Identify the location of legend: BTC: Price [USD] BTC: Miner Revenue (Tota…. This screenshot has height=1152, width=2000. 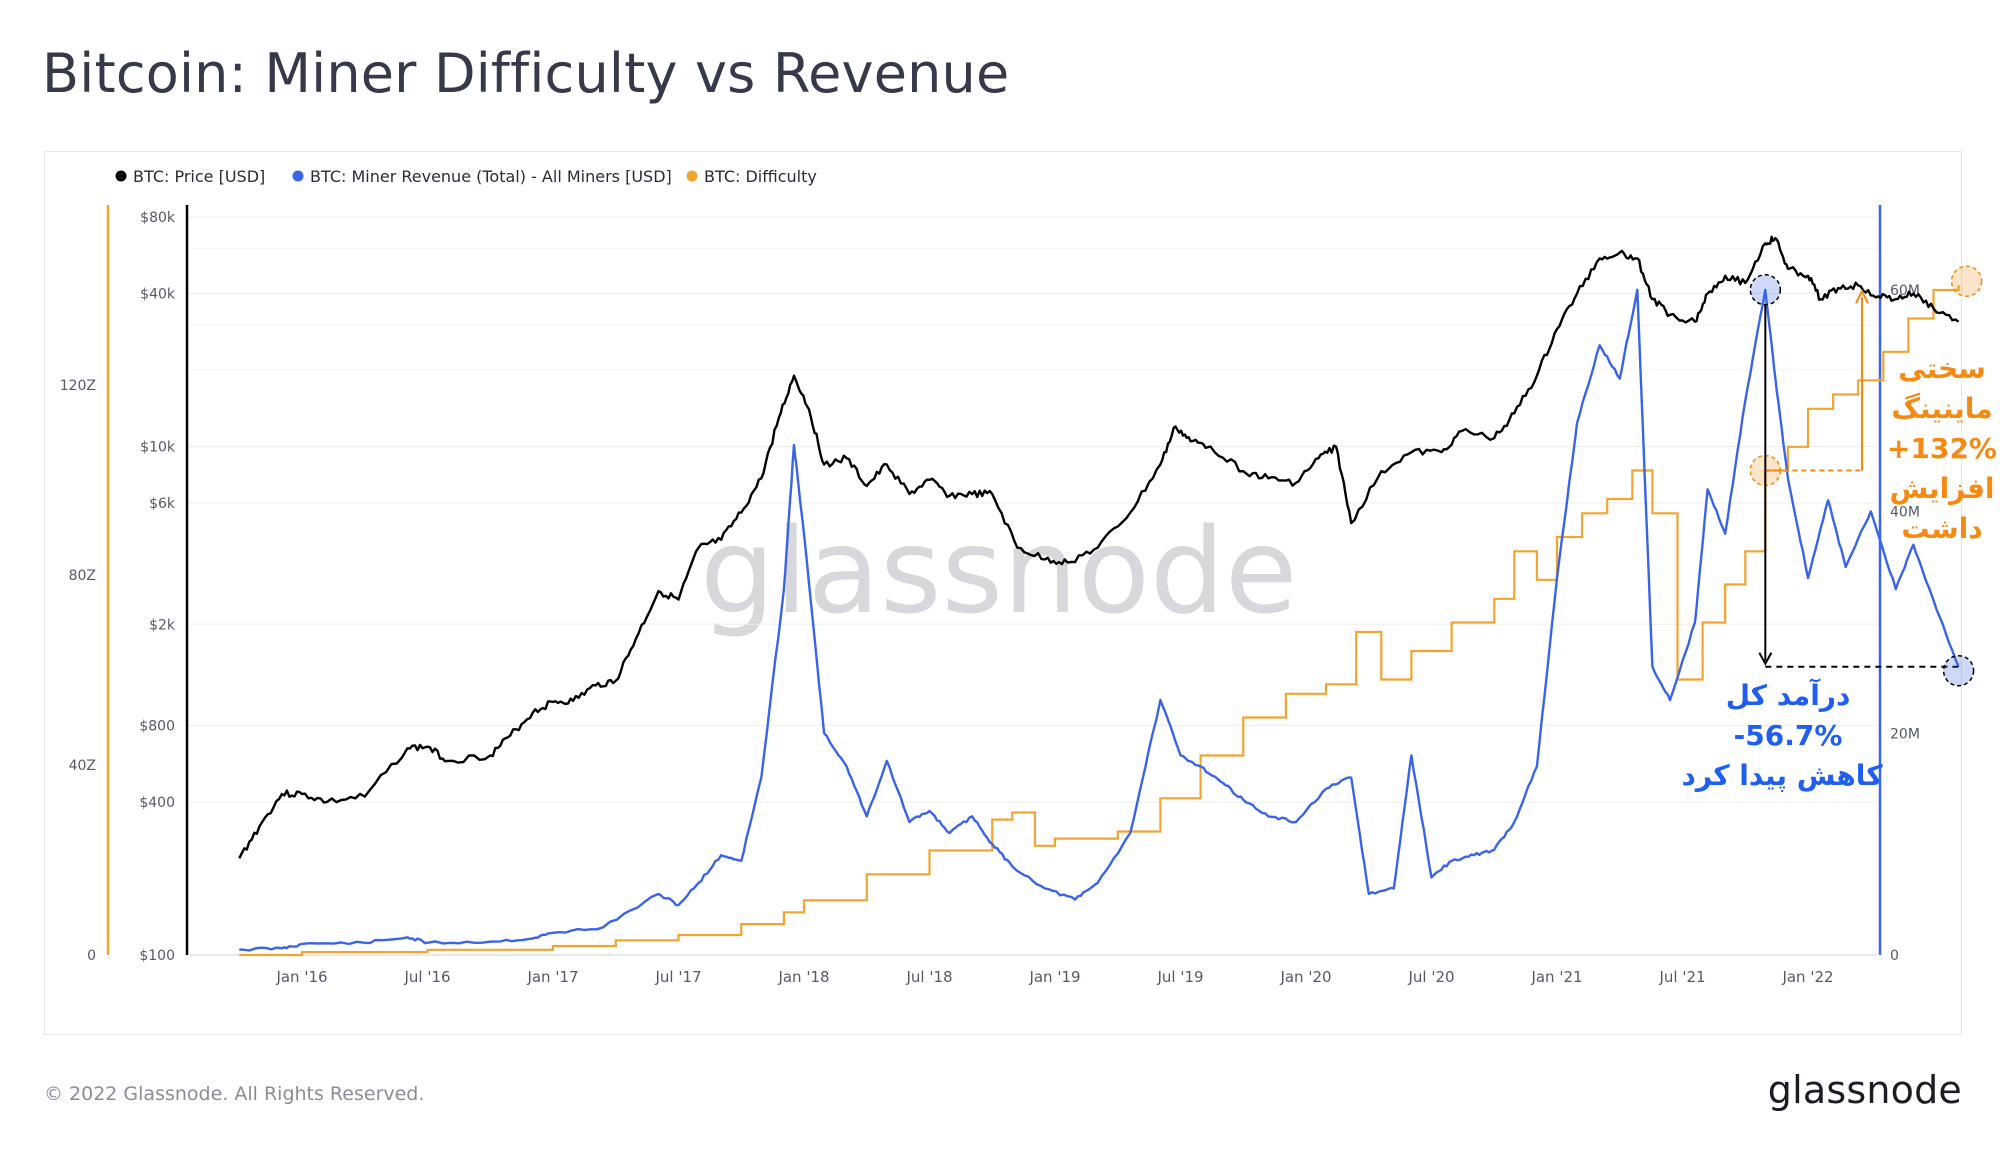
(466, 176).